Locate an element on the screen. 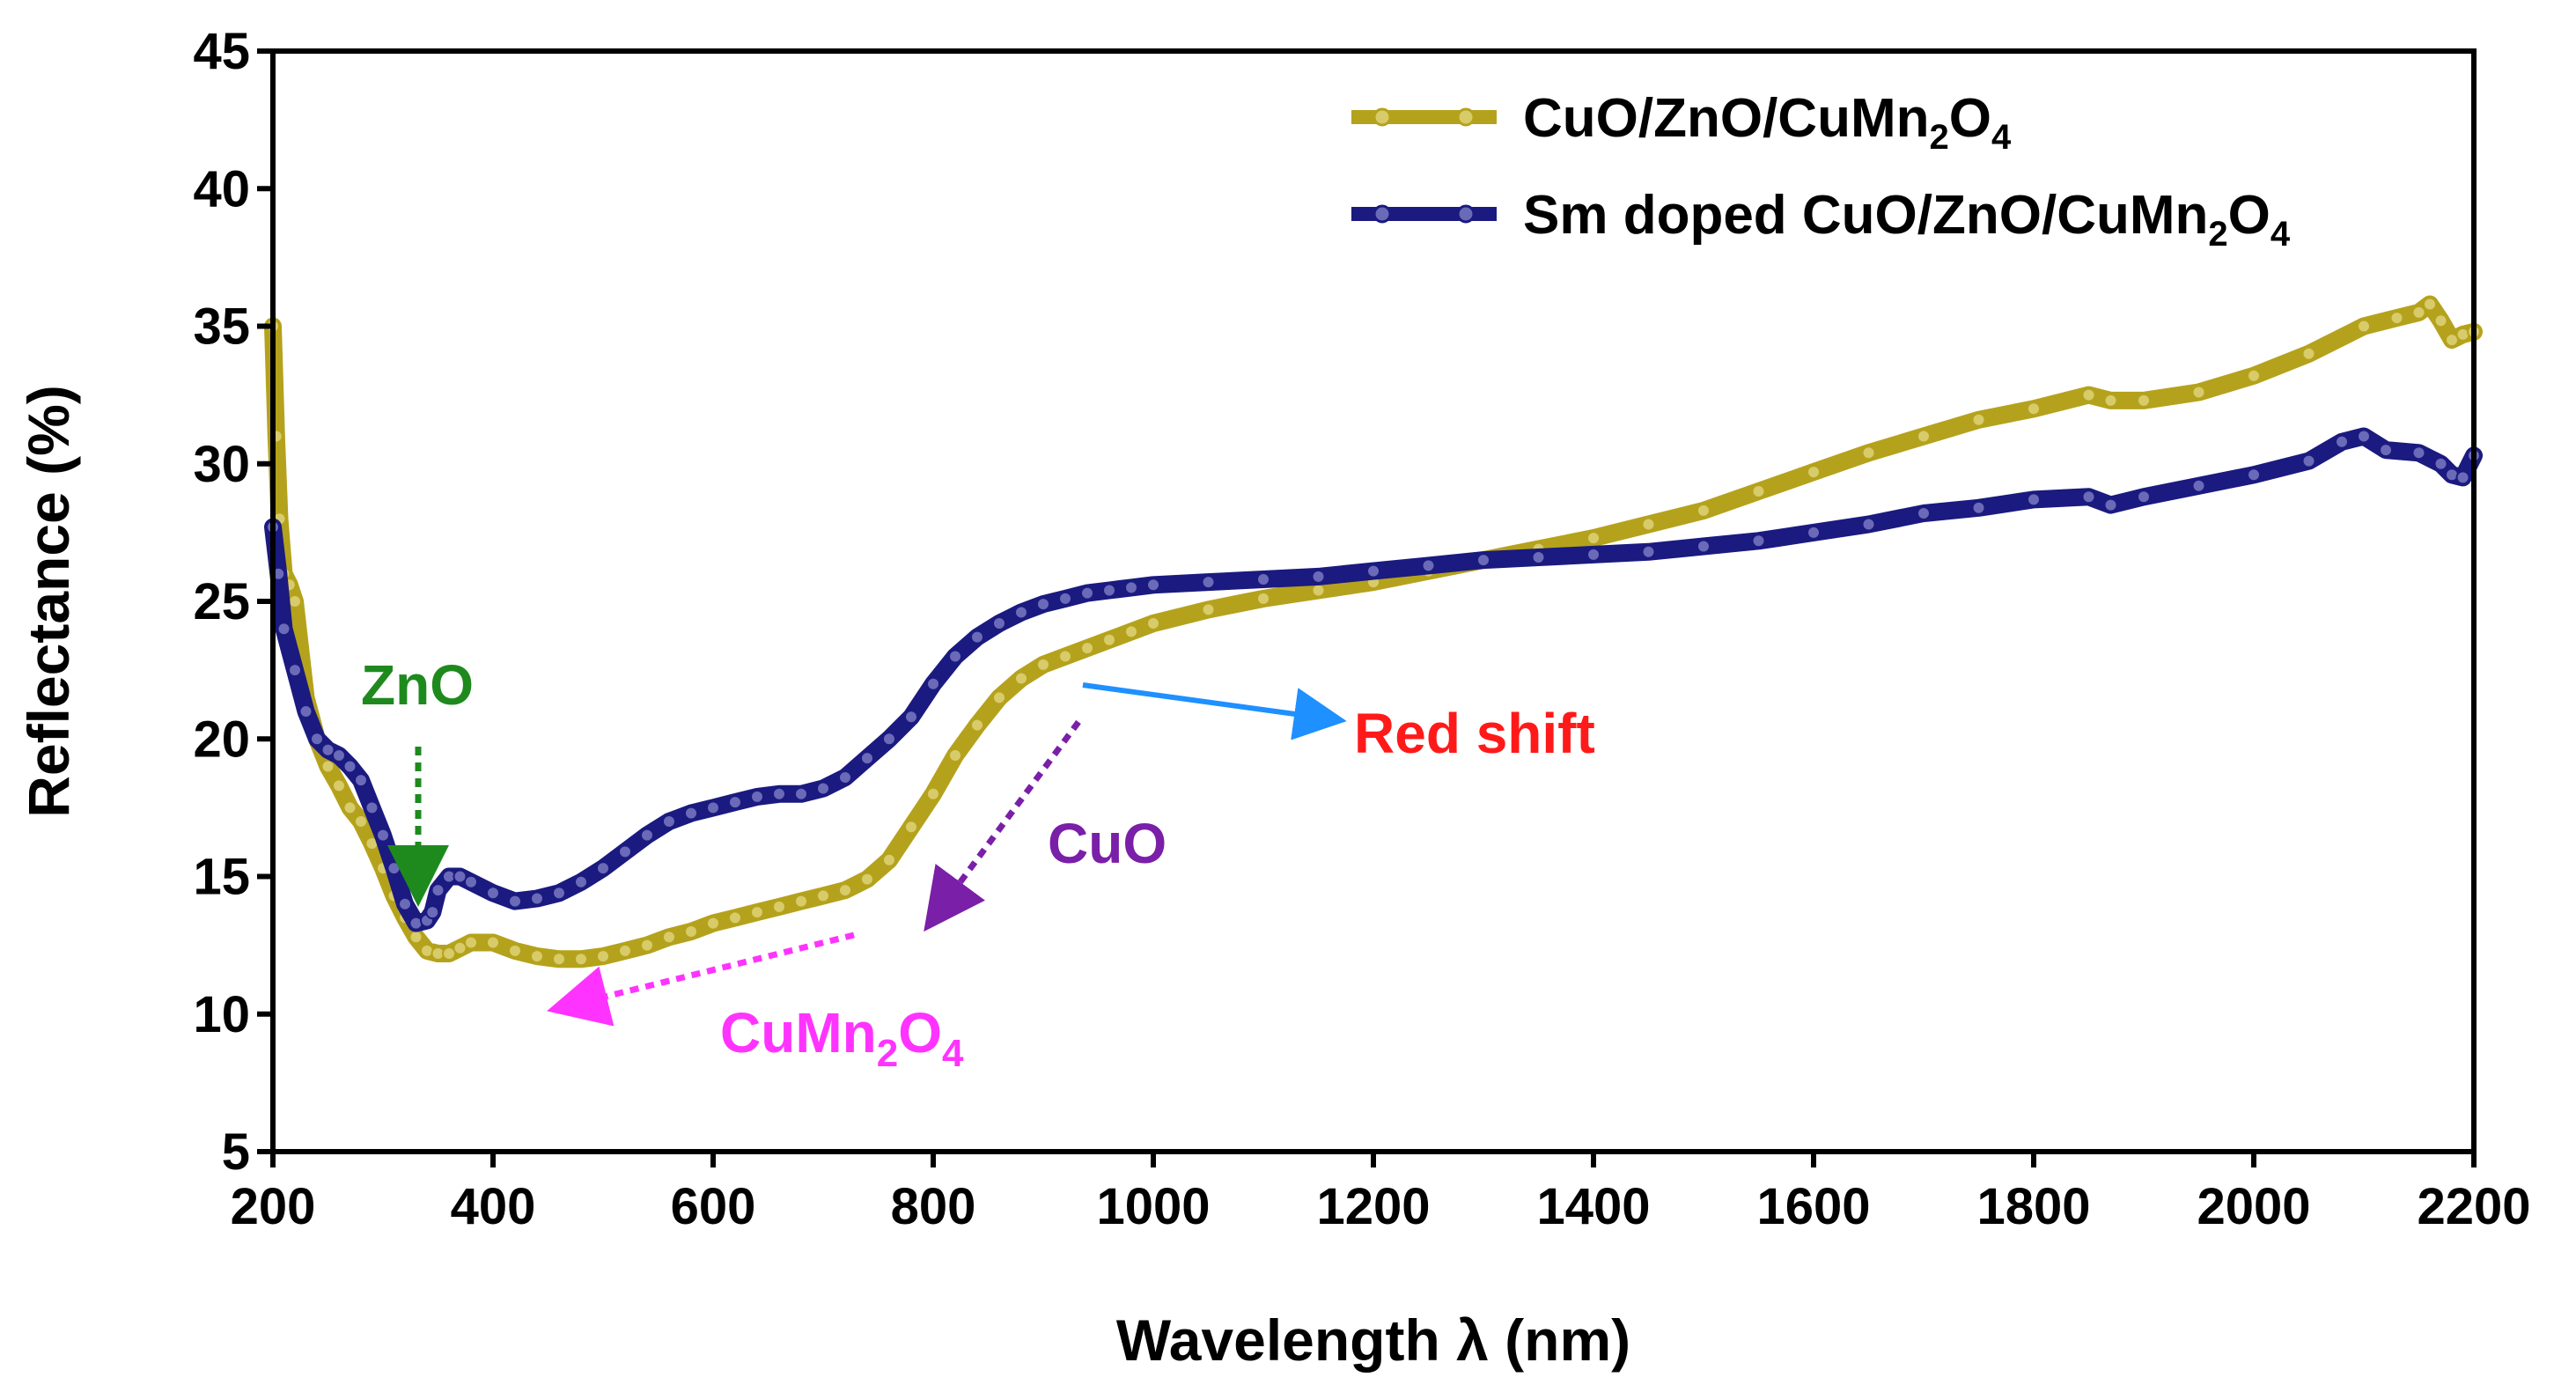 This screenshot has width=2576, height=1392. legend-marker-2b is located at coordinates (1466, 214).